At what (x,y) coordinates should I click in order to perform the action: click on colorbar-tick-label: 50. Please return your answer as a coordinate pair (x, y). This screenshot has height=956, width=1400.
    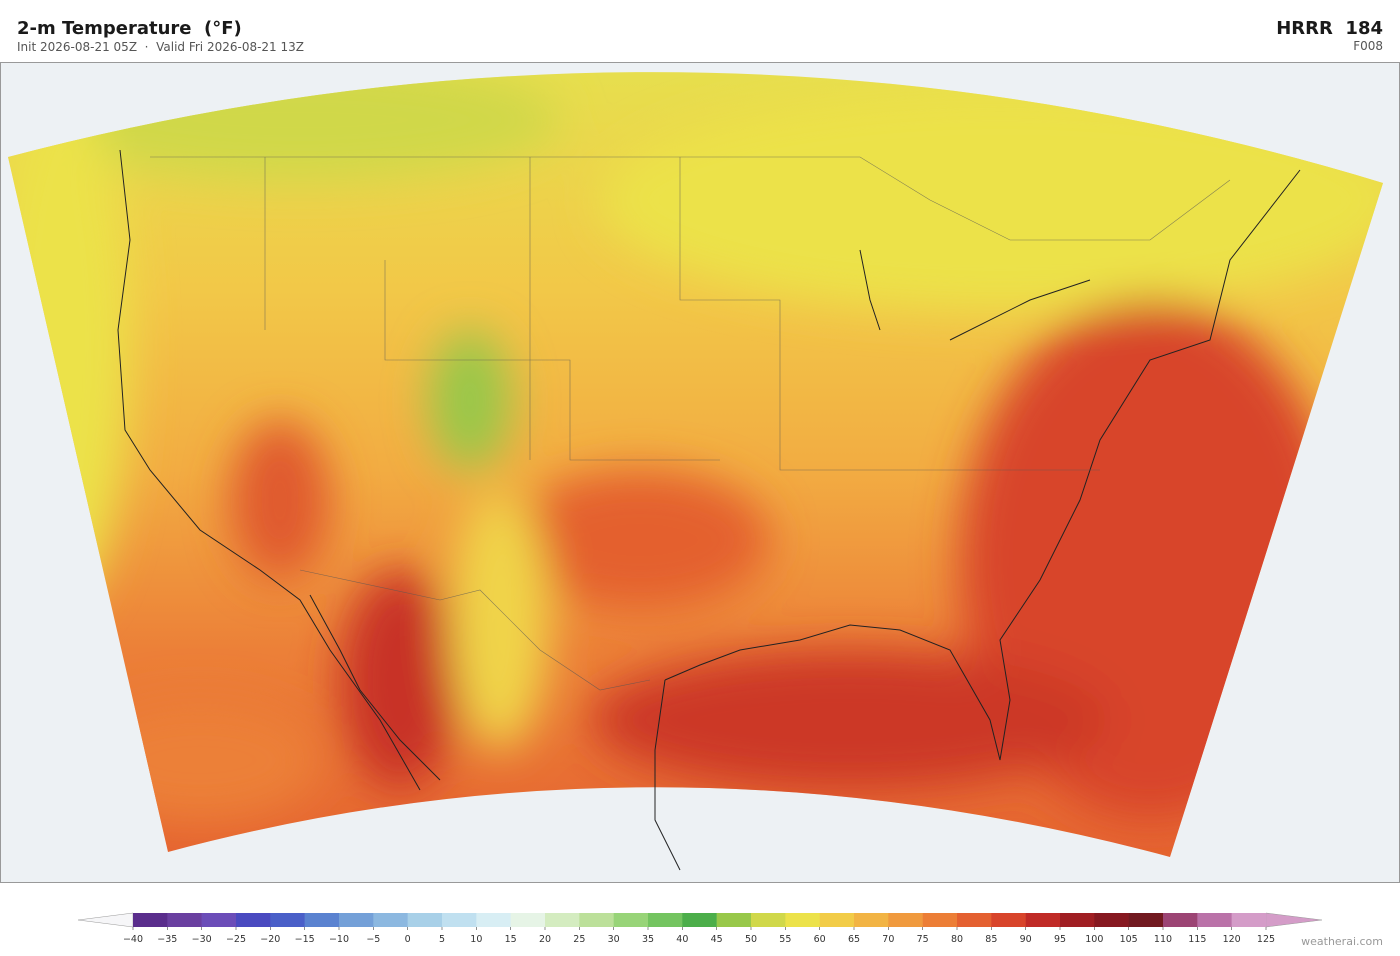
    Looking at the image, I should click on (751, 939).